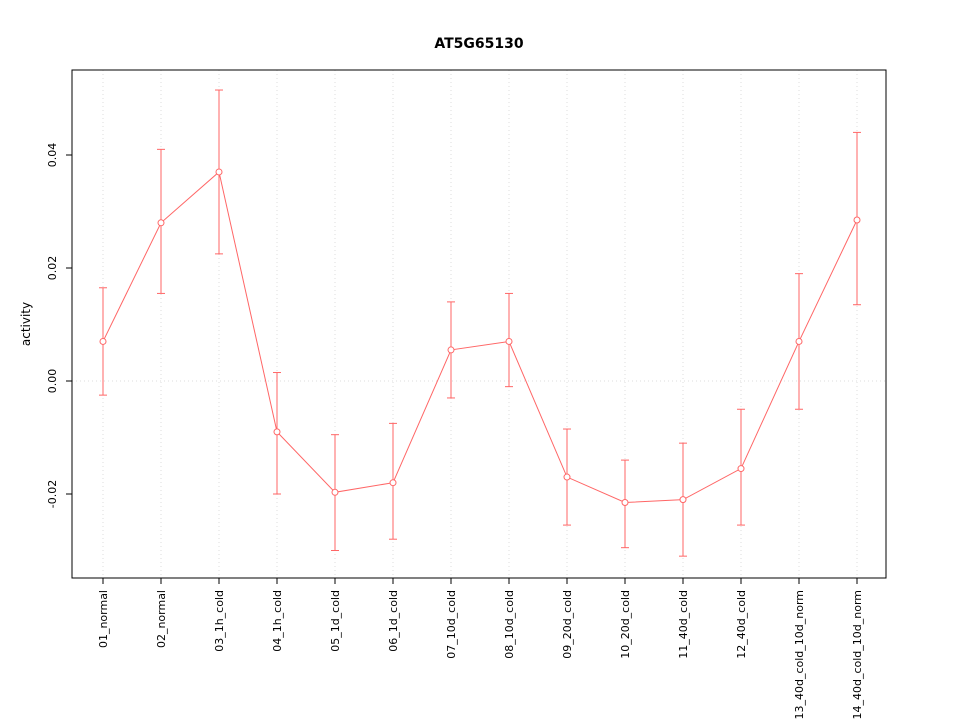 Image resolution: width=960 pixels, height=720 pixels. What do you see at coordinates (52, 268) in the screenshot?
I see `y-tick-label: 0.02` at bounding box center [52, 268].